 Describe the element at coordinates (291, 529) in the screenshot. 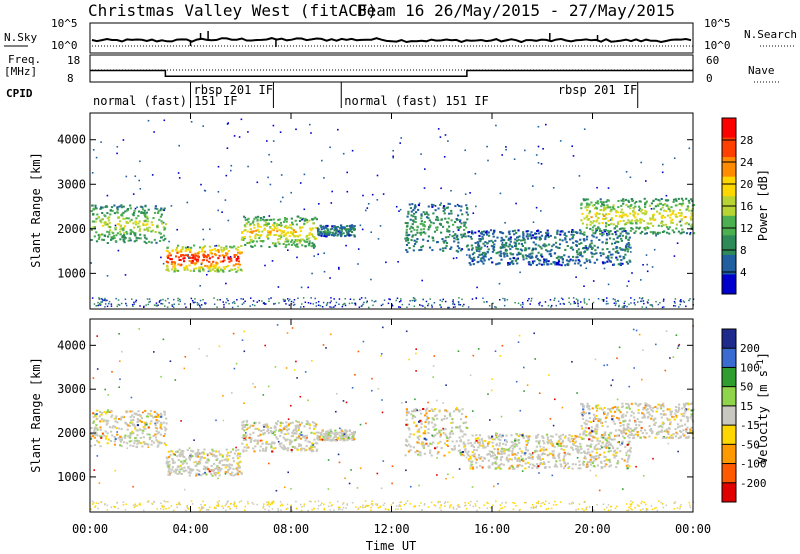

I see `x-tick-label: 08:00` at that location.